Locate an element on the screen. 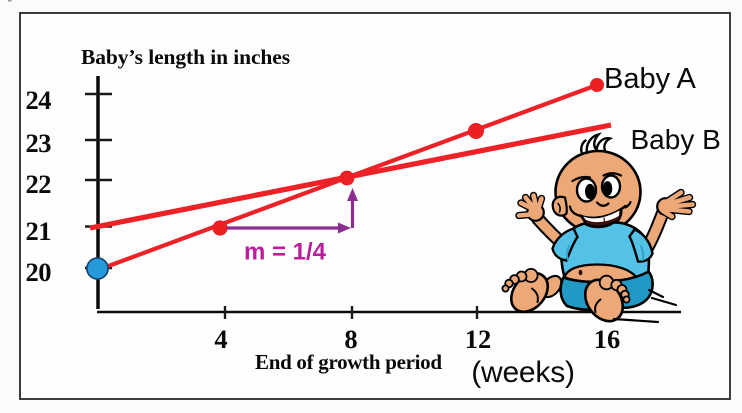  svg-text: 24 is located at coordinates (39, 100).